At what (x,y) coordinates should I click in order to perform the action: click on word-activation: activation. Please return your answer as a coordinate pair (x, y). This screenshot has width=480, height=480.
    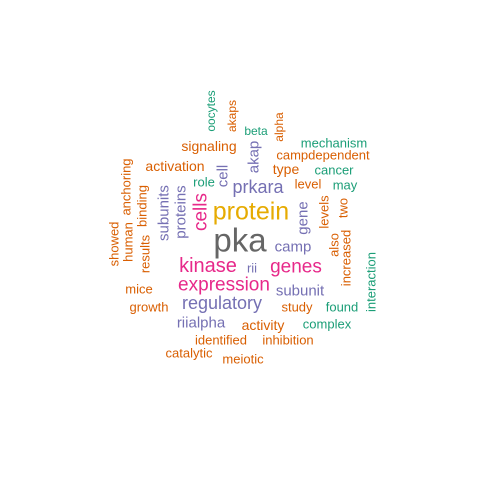
    Looking at the image, I should click on (175, 166).